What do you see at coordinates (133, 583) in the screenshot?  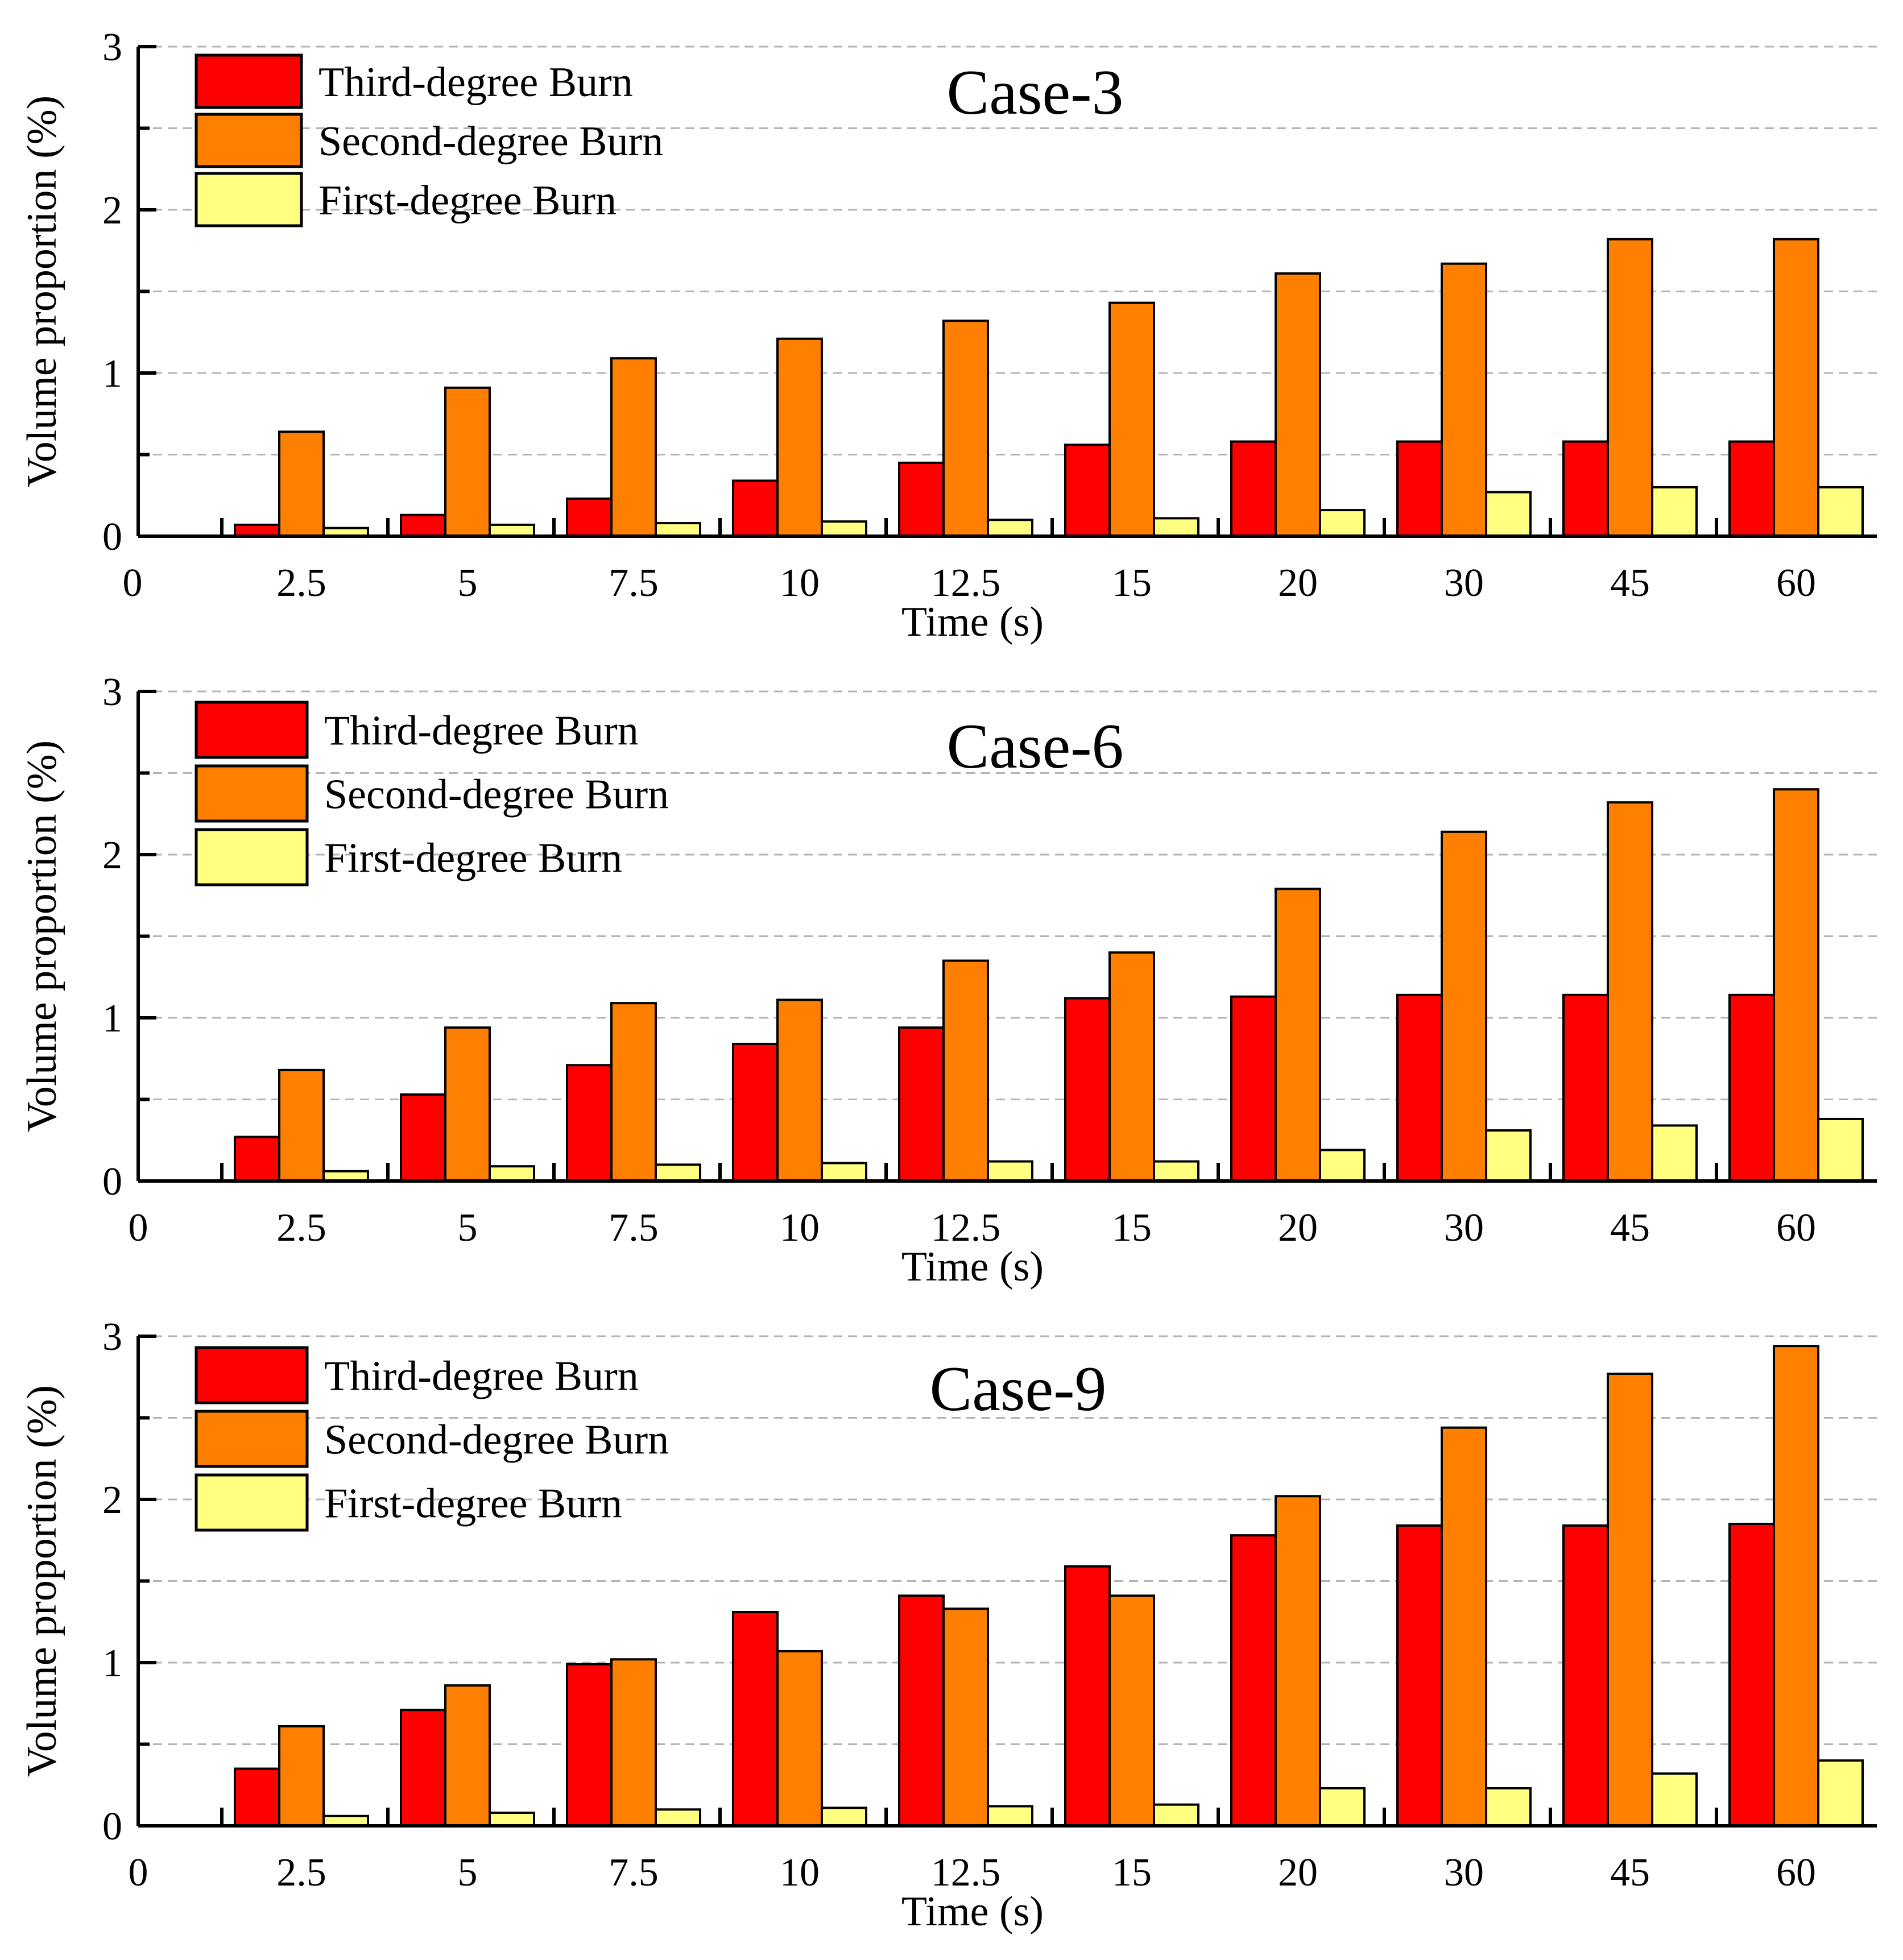 I see `x-tick-label-origin: 0` at bounding box center [133, 583].